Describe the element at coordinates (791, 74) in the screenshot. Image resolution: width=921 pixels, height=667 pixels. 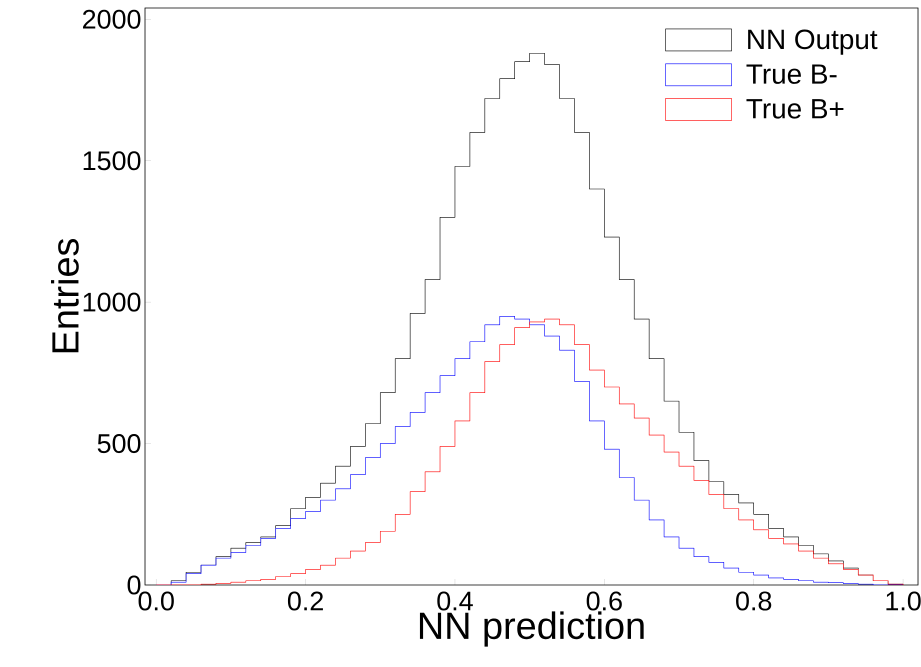
I see `legend-label: True B-` at that location.